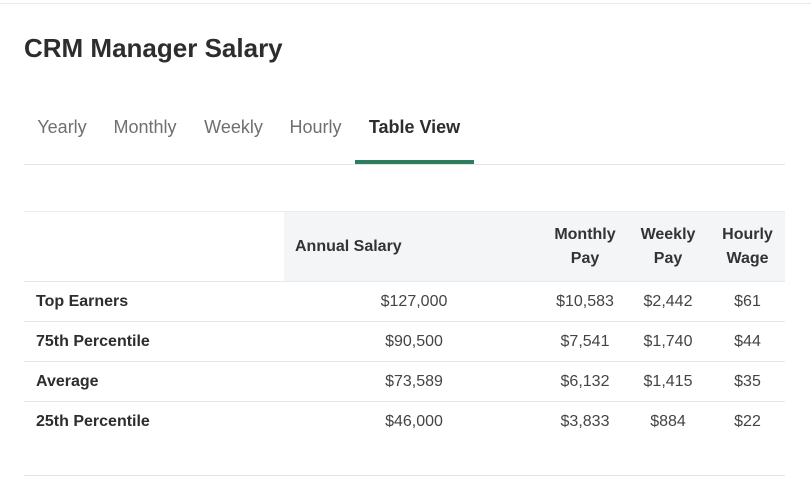 This screenshot has width=811, height=482. I want to click on table-row: Average $73,589 $6,132 $1,415 $35, so click(404, 381).